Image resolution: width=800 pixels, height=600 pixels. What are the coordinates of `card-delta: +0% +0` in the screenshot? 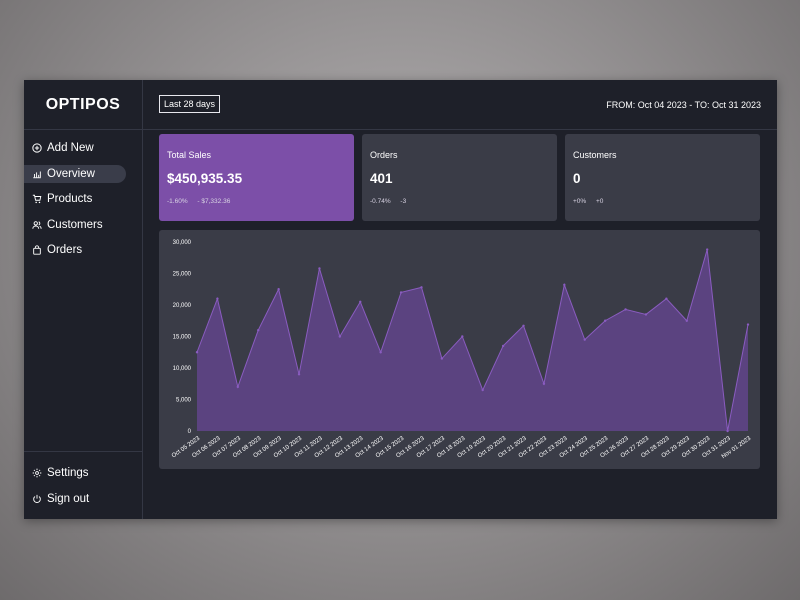 It's located at (592, 201).